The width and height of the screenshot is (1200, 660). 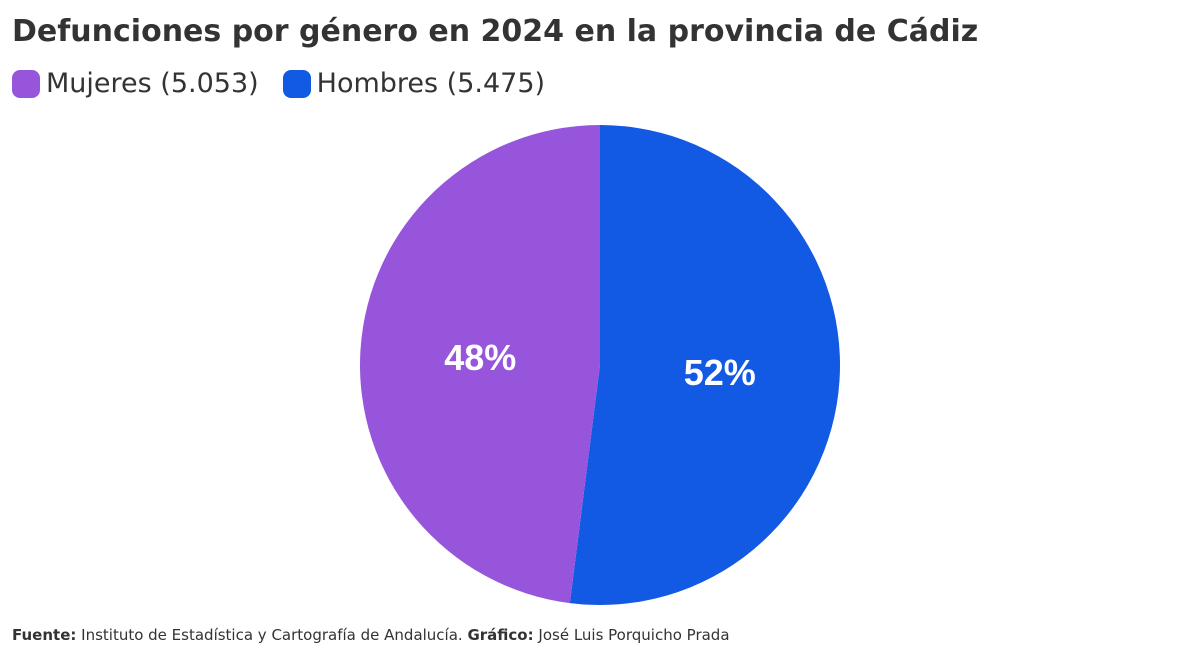 What do you see at coordinates (152, 83) in the screenshot?
I see `legend-label-mujeres: Mujeres (5.053)` at bounding box center [152, 83].